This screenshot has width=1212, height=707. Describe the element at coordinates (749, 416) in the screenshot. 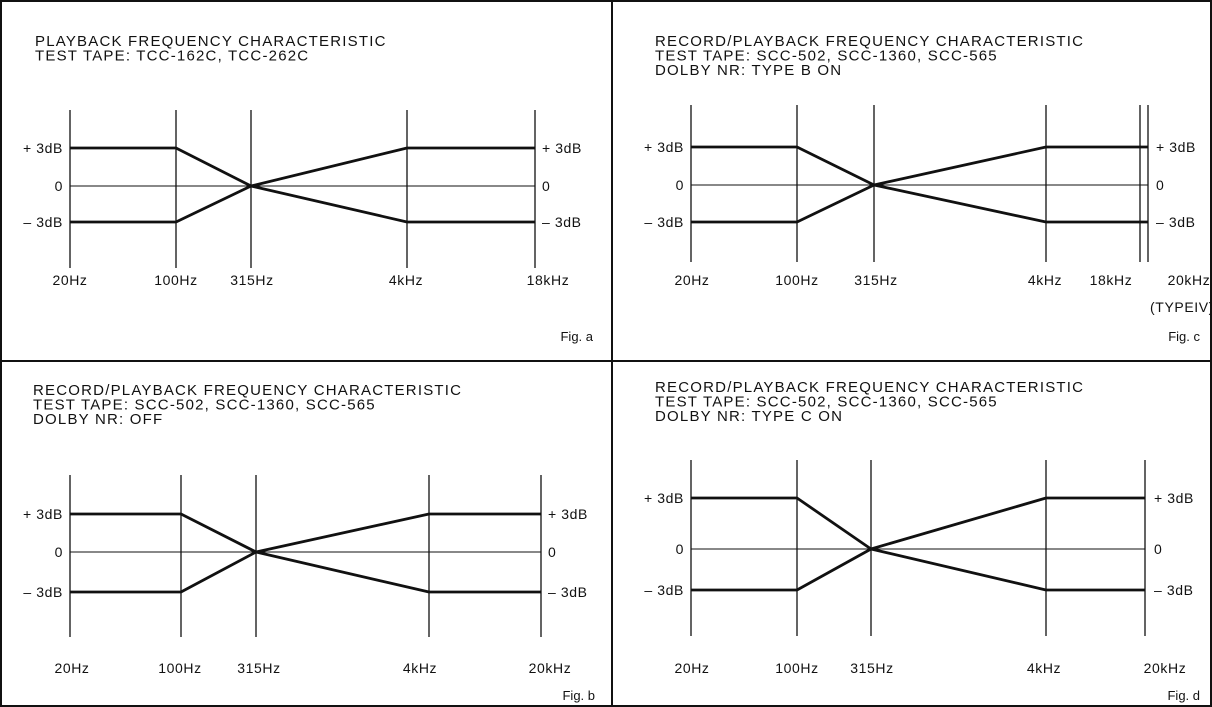

I see `panel-title-line: DOLBY NR: TYPE C ON` at that location.